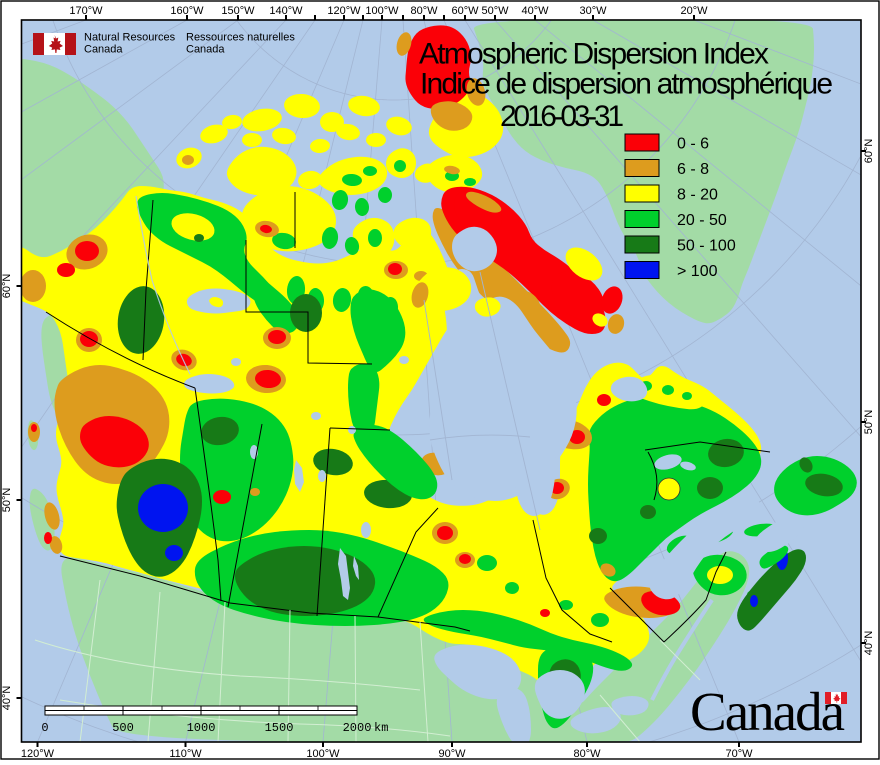  Describe the element at coordinates (594, 54) in the screenshot. I see `svg-text: Atmospheric Dispersion Index` at that location.